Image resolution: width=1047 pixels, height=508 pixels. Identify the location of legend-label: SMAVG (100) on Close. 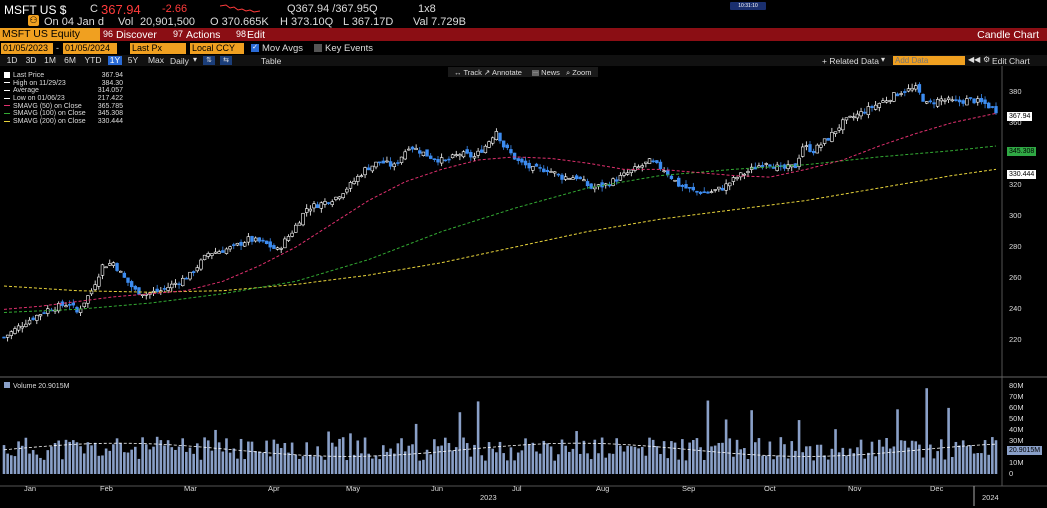
(49, 114).